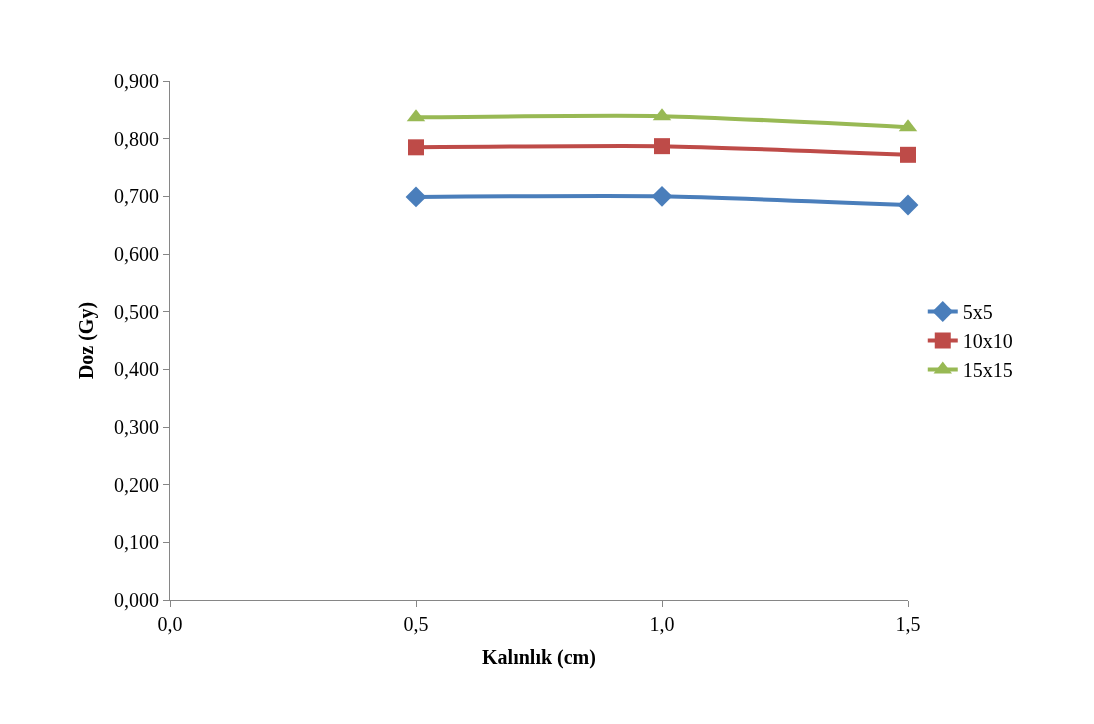 The image size is (1094, 724). What do you see at coordinates (136, 138) in the screenshot?
I see `y-tick-label: 0,800` at bounding box center [136, 138].